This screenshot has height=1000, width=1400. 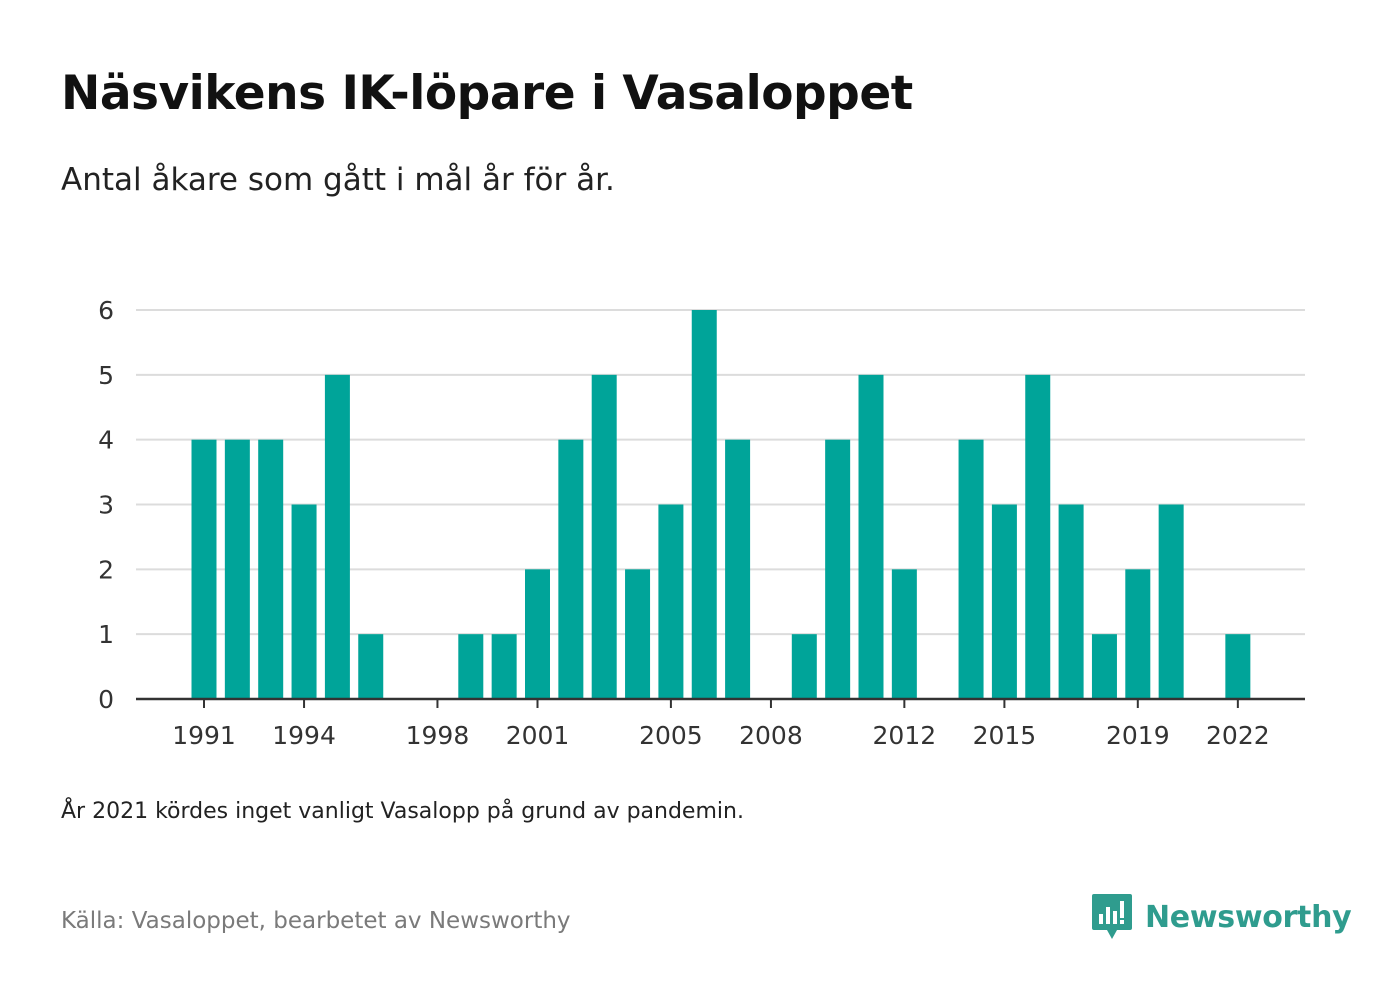 What do you see at coordinates (871, 536) in the screenshot?
I see `bar-2011` at bounding box center [871, 536].